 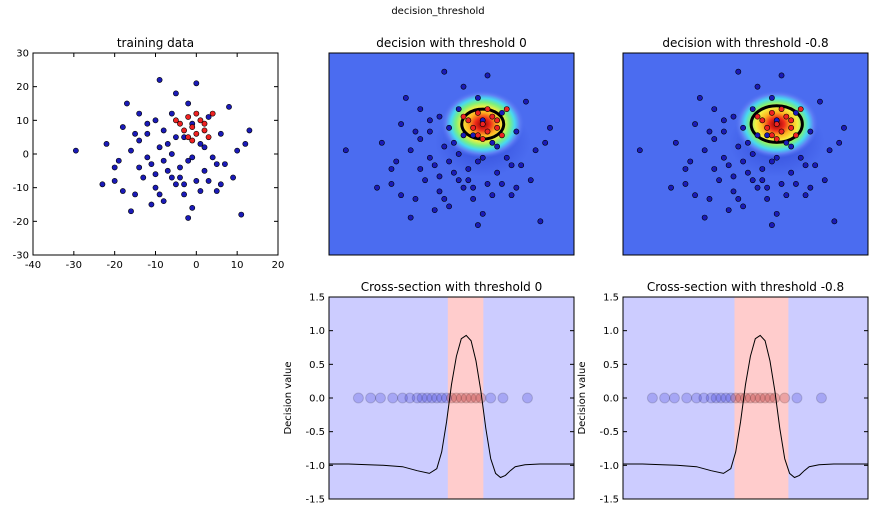 What do you see at coordinates (451, 43) in the screenshot?
I see `decision0-title: decision with threshold 0` at bounding box center [451, 43].